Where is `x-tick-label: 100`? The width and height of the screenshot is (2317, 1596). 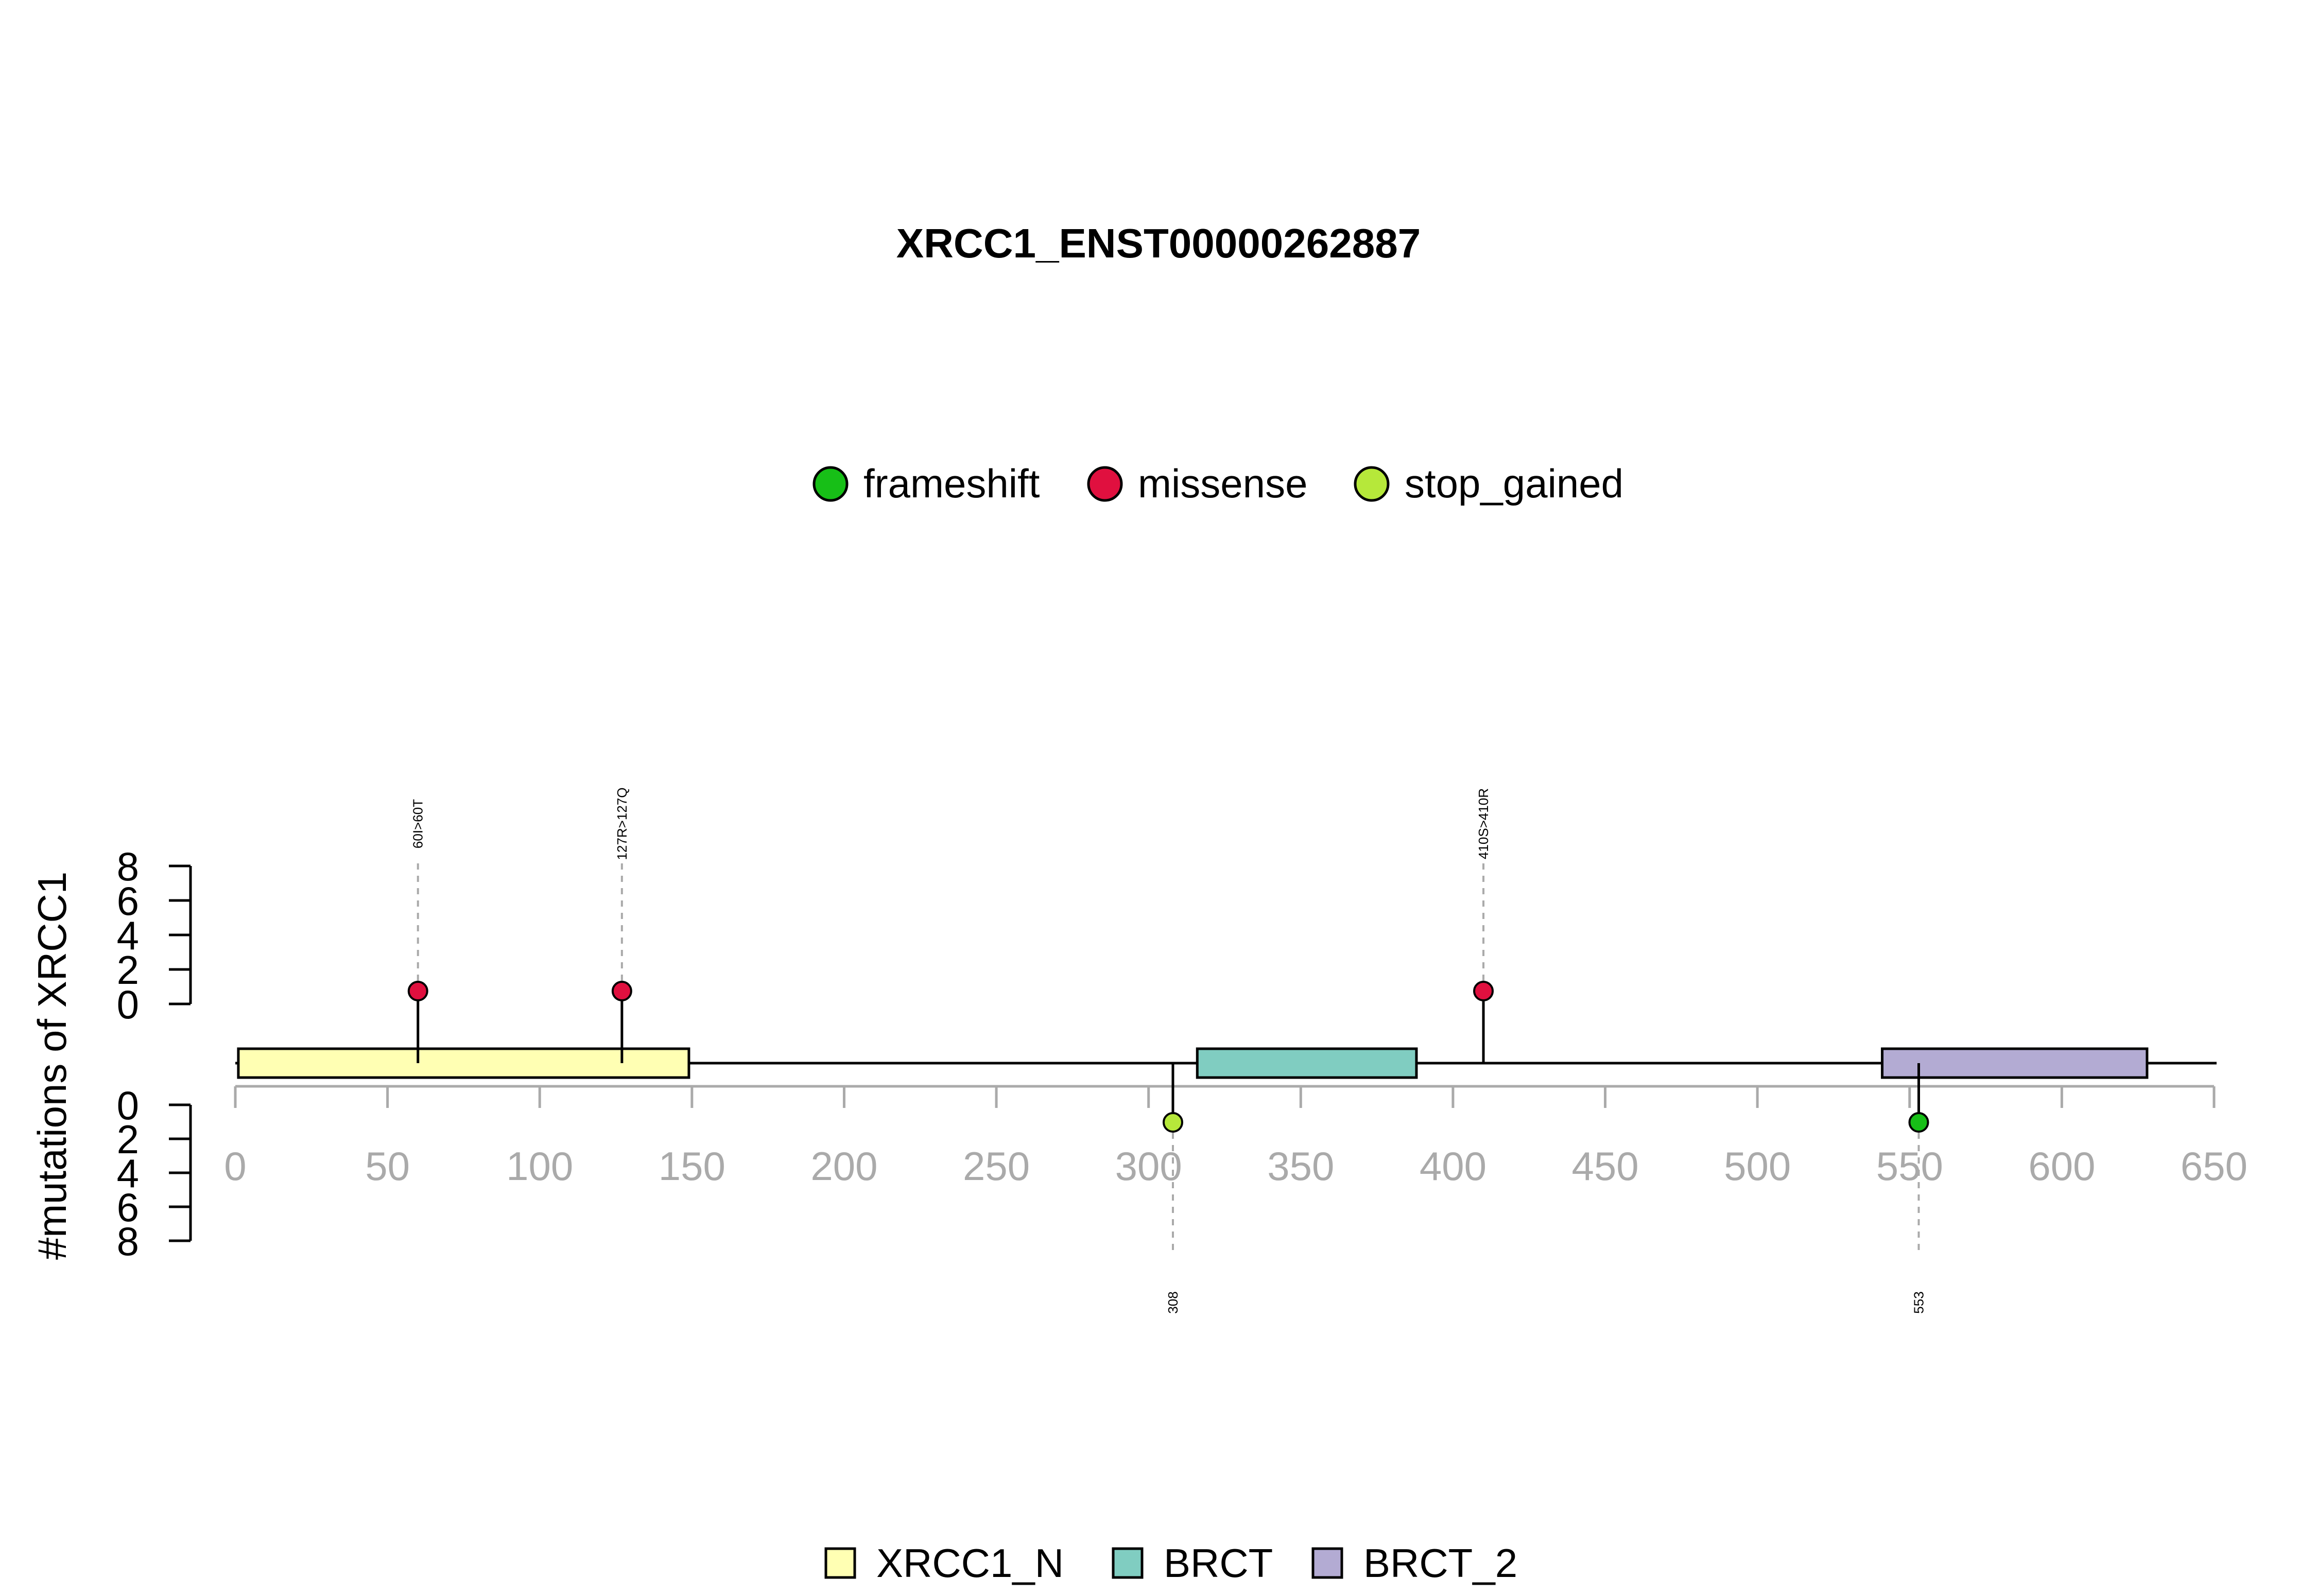
x-tick-label: 100 is located at coordinates (539, 1166).